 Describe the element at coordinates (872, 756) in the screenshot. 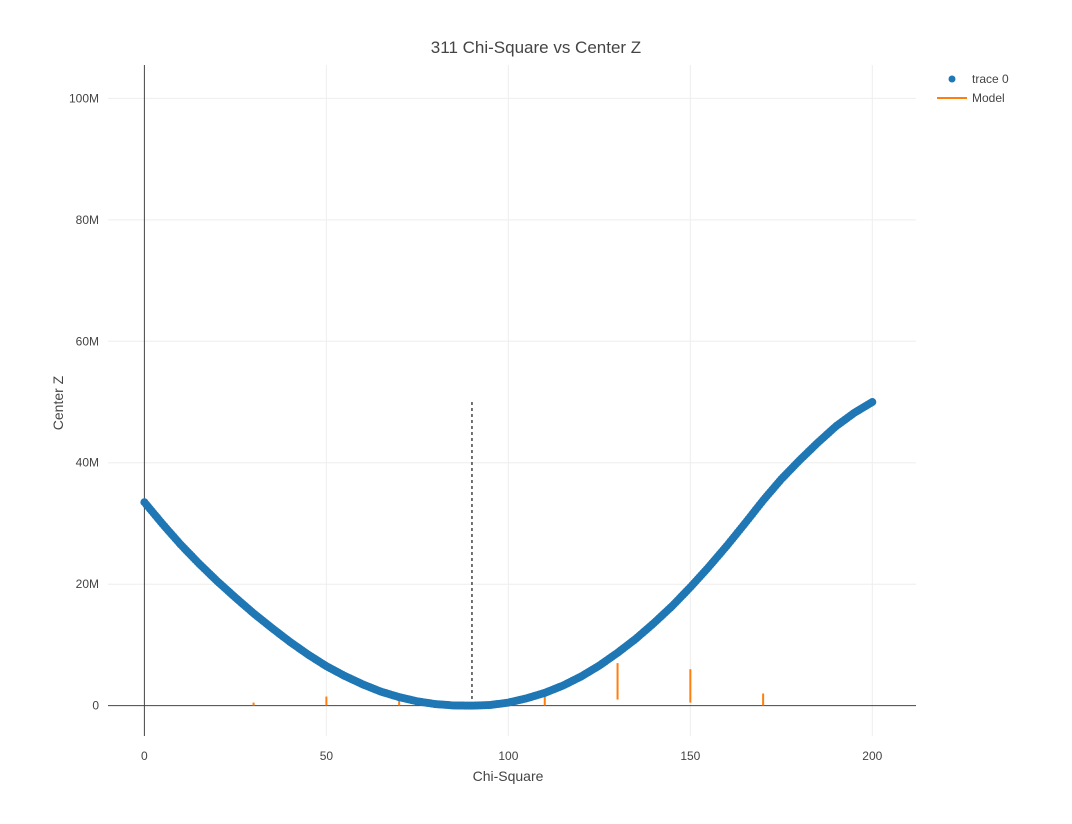

I see `x-tick-label: 200` at that location.